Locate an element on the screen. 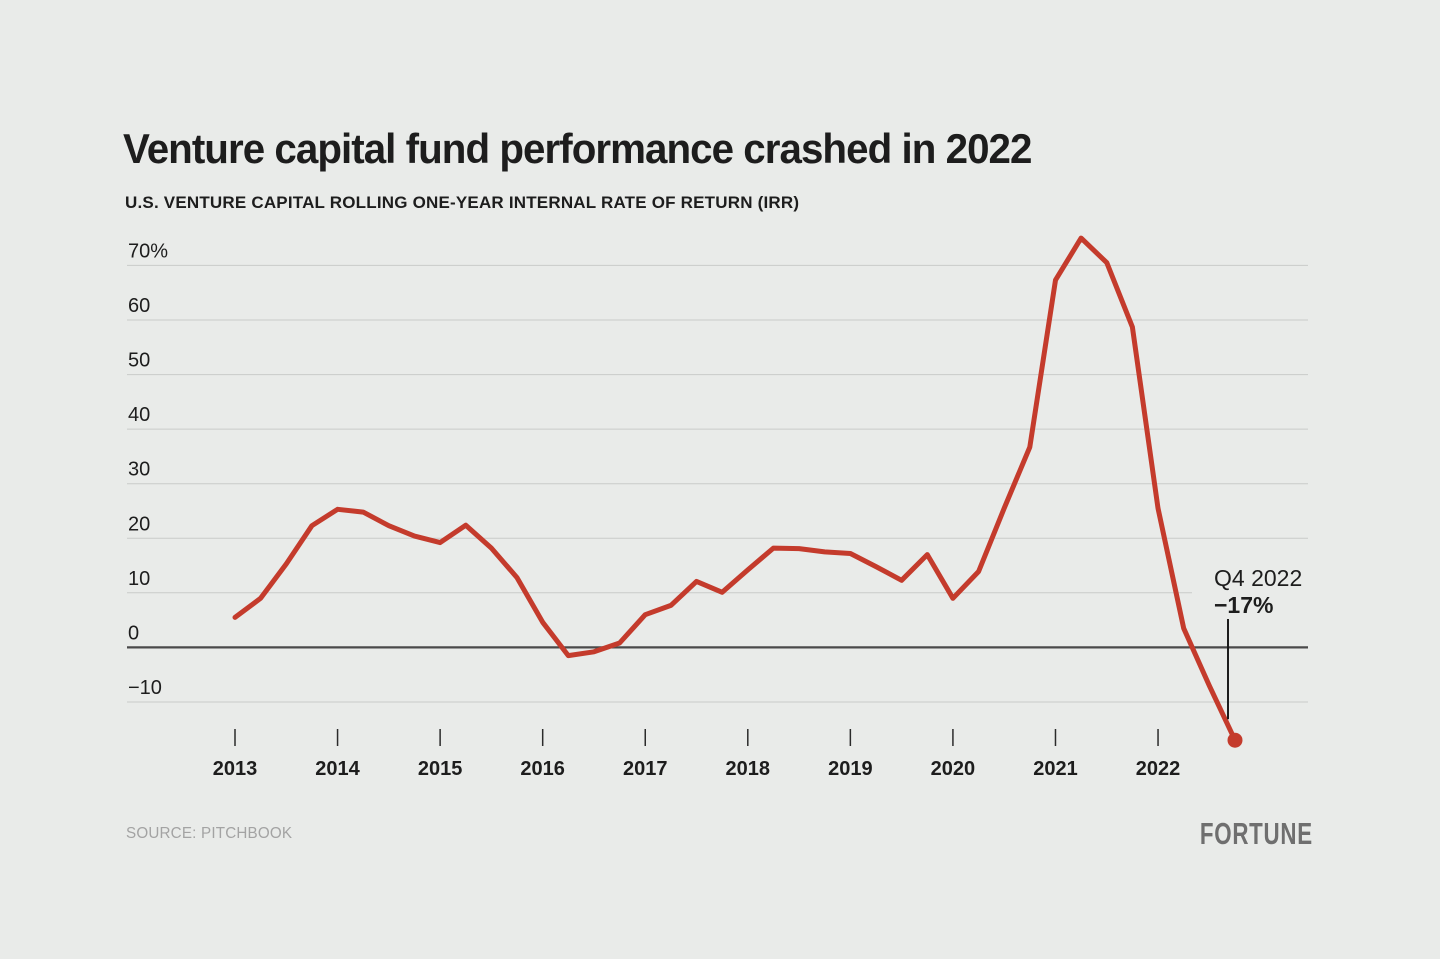 The height and width of the screenshot is (959, 1440). y-axis-labels: 70% 60 50 40 30 20 10 0 −10 is located at coordinates (148, 469).